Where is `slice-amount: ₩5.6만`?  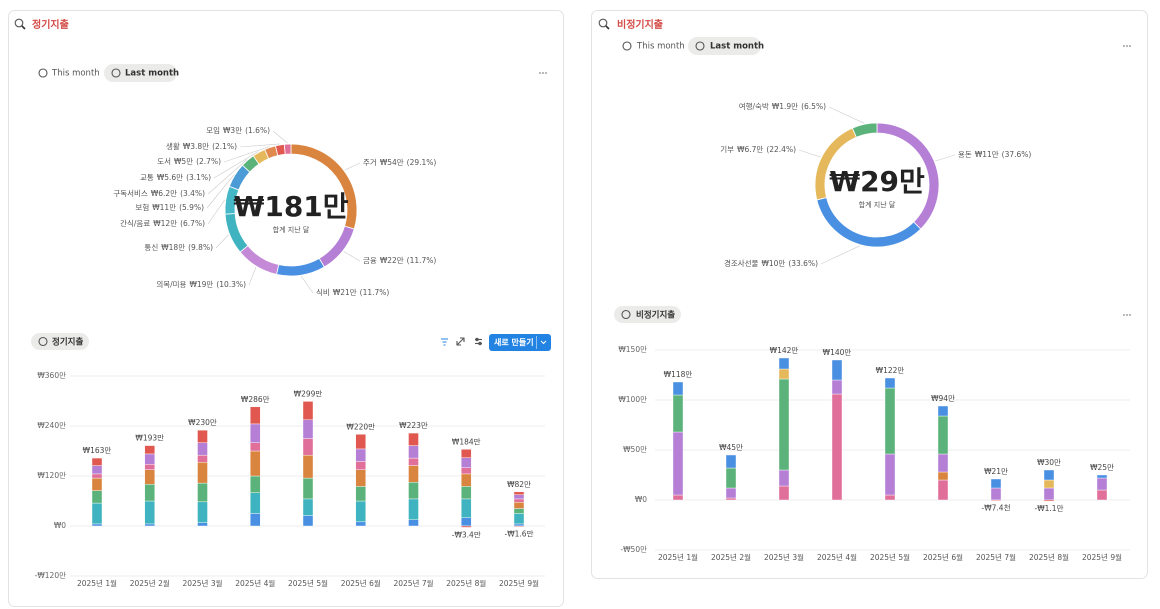
slice-amount: ₩5.6만 is located at coordinates (170, 177).